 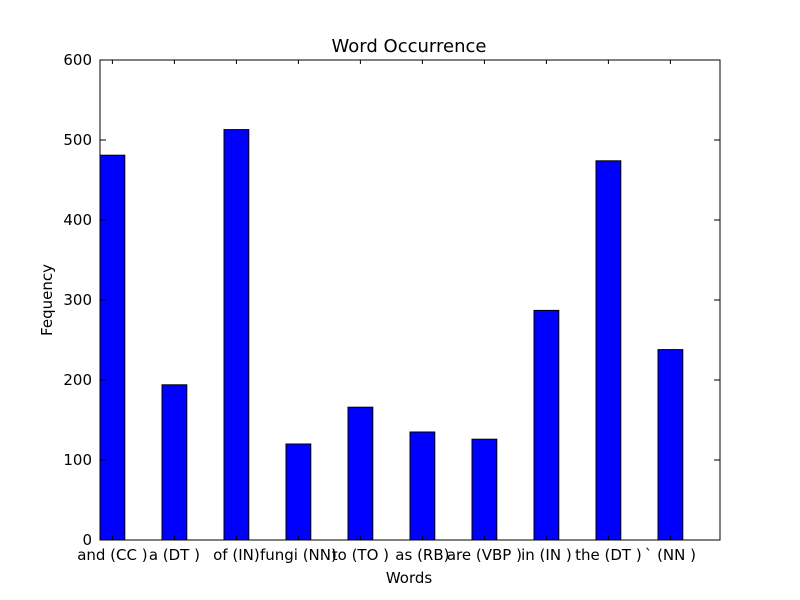 What do you see at coordinates (87, 540) in the screenshot?
I see `y-tick-label-0: 0` at bounding box center [87, 540].